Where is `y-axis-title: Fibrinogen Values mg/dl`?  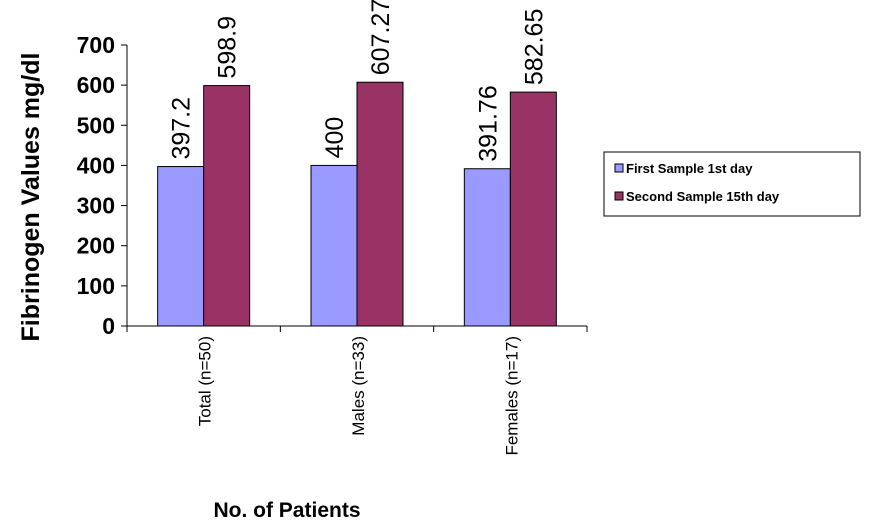
y-axis-title: Fibrinogen Values mg/dl is located at coordinates (31, 197).